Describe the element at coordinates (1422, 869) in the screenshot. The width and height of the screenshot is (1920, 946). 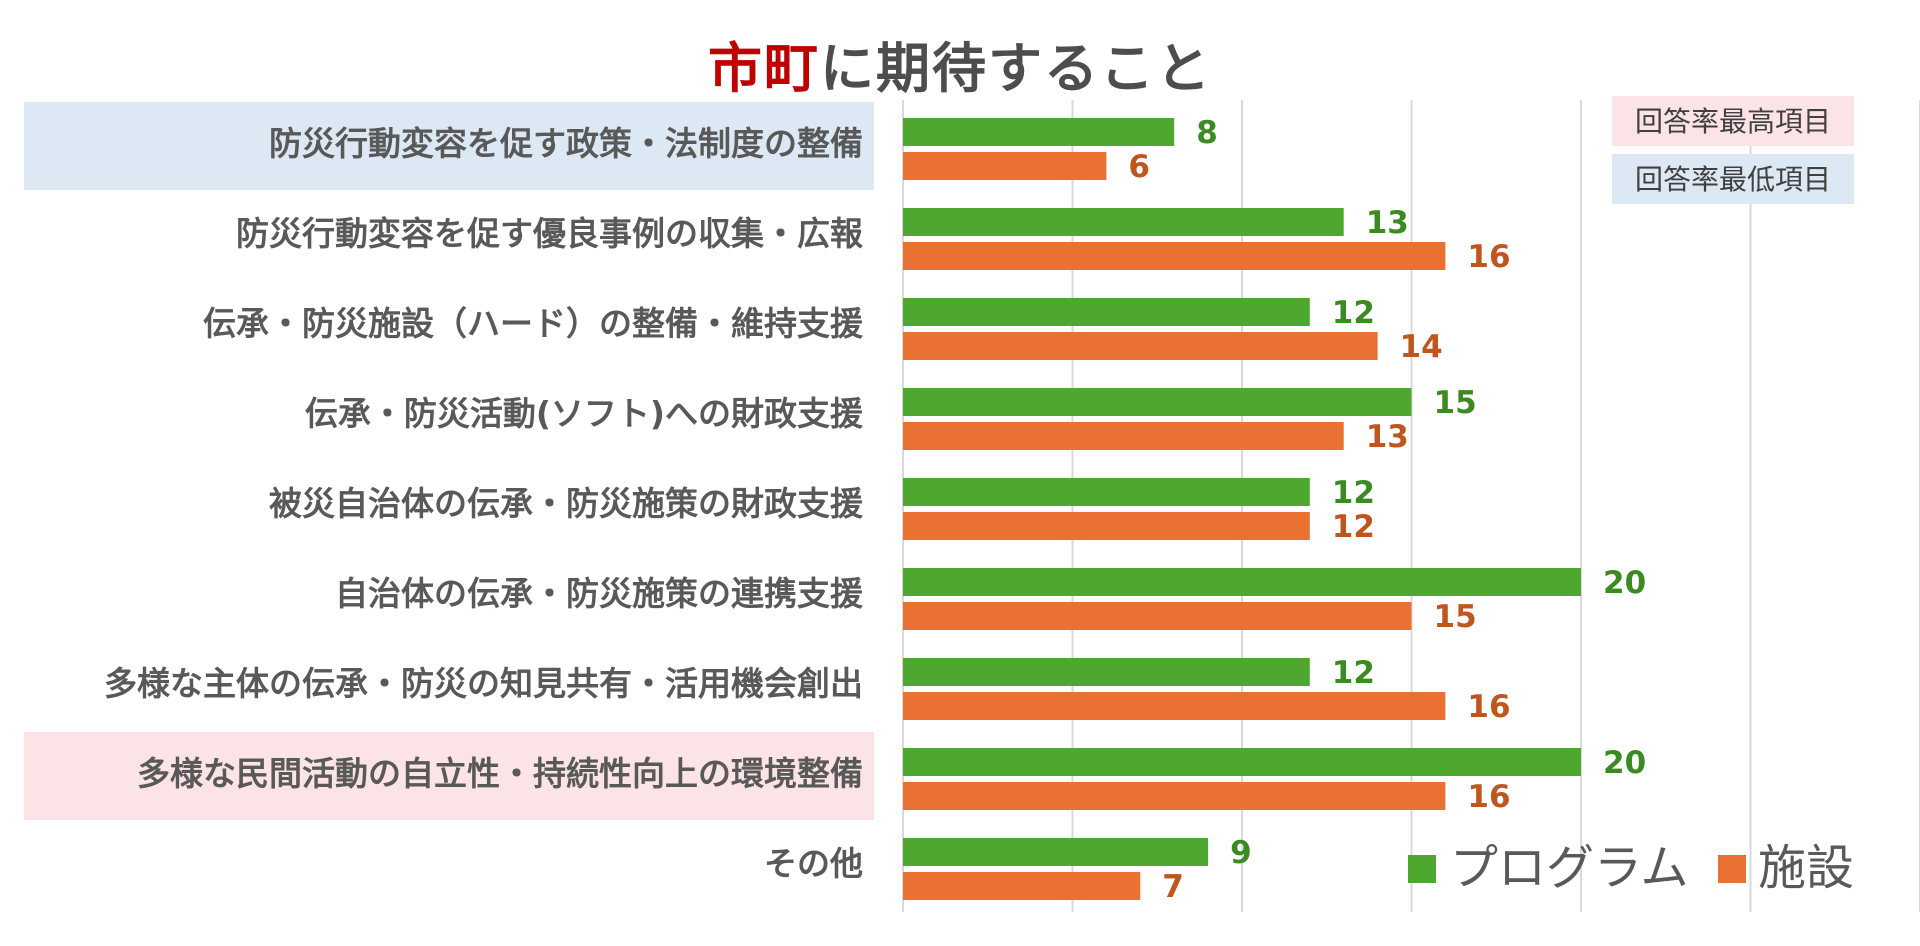
I see `legend-program-swatch` at that location.